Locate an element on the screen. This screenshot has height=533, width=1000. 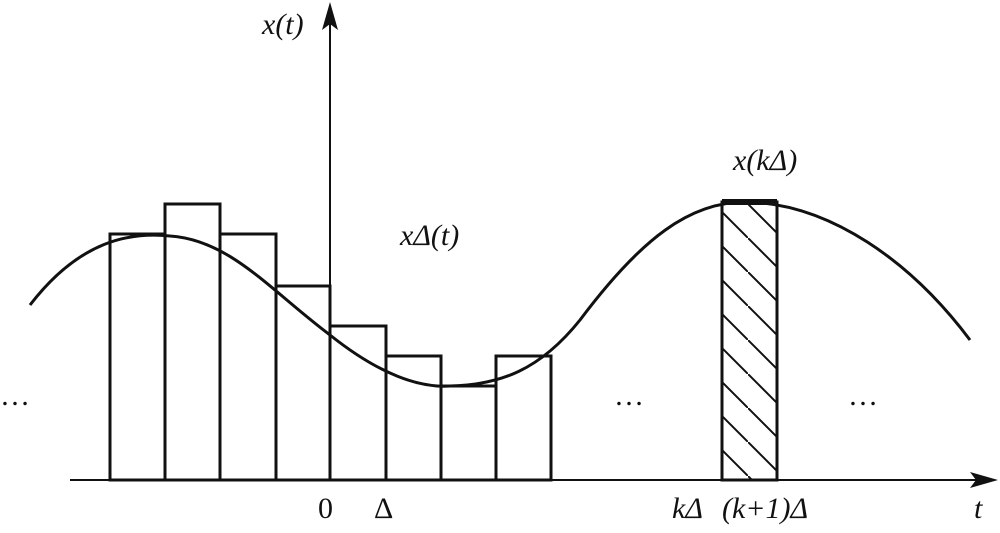
tick-label: Δ is located at coordinates (383, 508).